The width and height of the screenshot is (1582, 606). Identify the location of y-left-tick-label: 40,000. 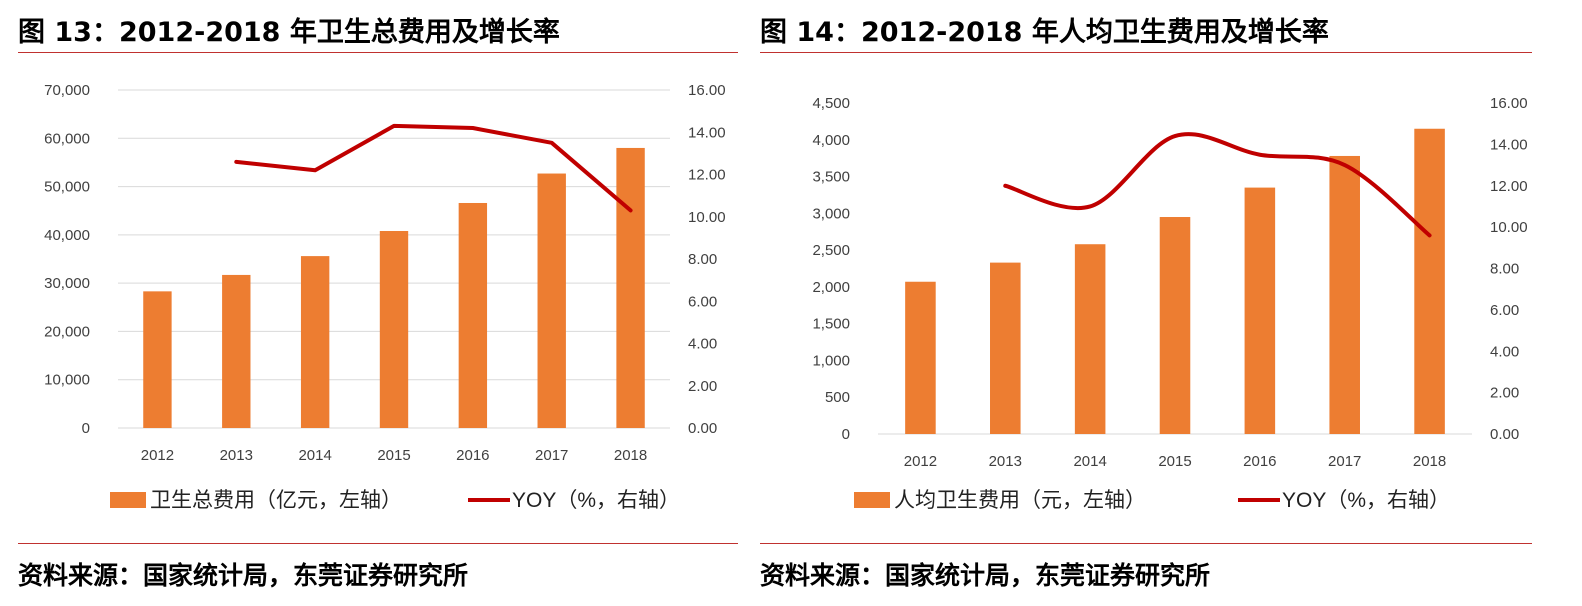
(67, 235).